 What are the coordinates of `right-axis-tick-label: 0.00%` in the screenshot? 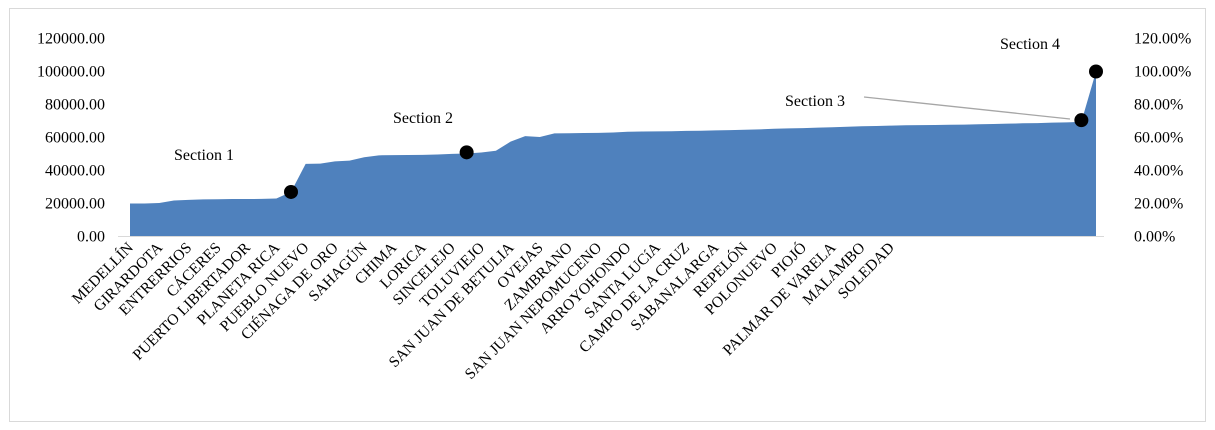 It's located at (1154, 237).